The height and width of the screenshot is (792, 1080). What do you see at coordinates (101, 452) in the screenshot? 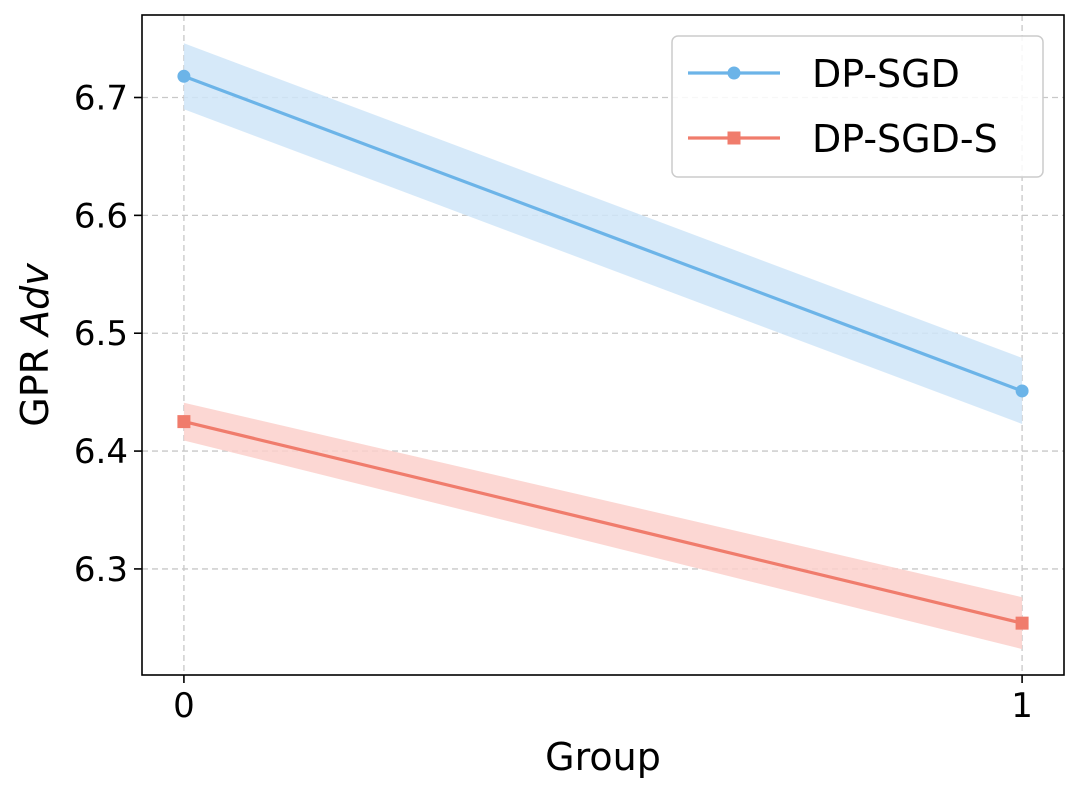
I see `y-tick-label: 6.4` at bounding box center [101, 452].